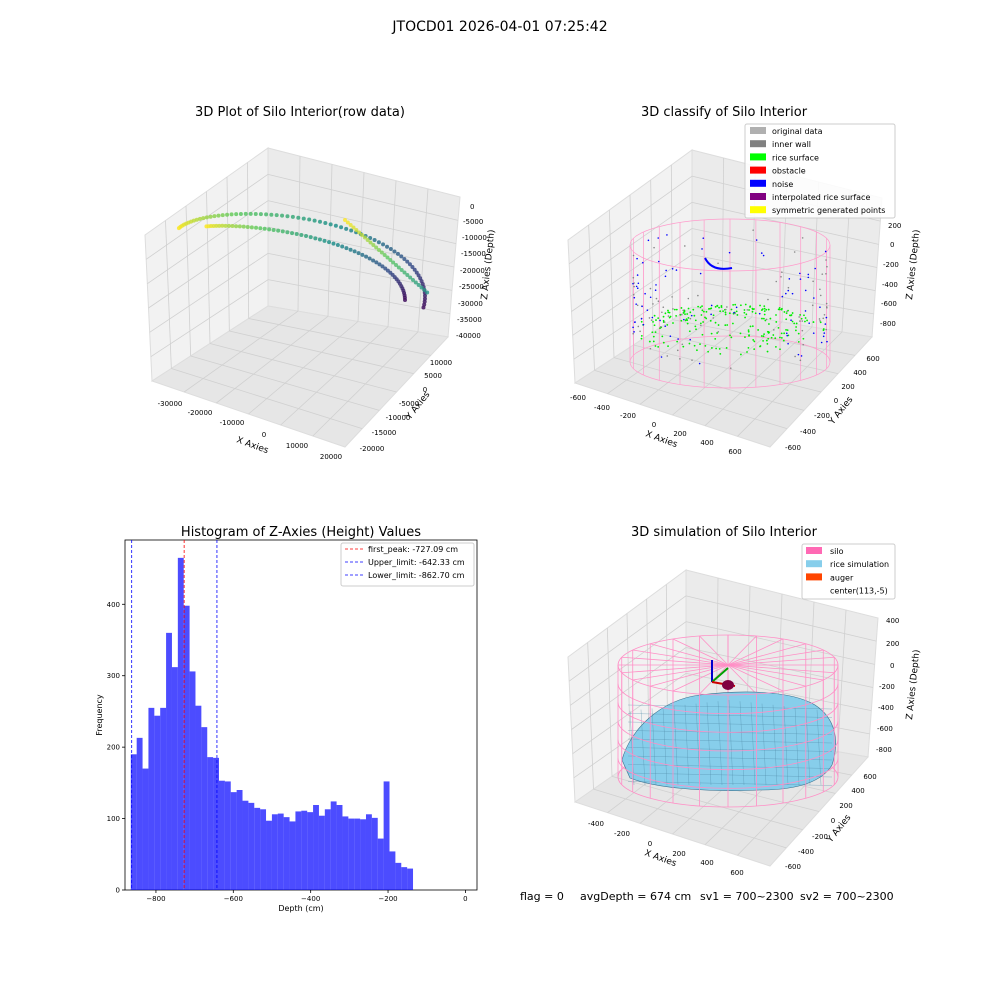  I want to click on hist-ytick-label: 400, so click(113, 605).